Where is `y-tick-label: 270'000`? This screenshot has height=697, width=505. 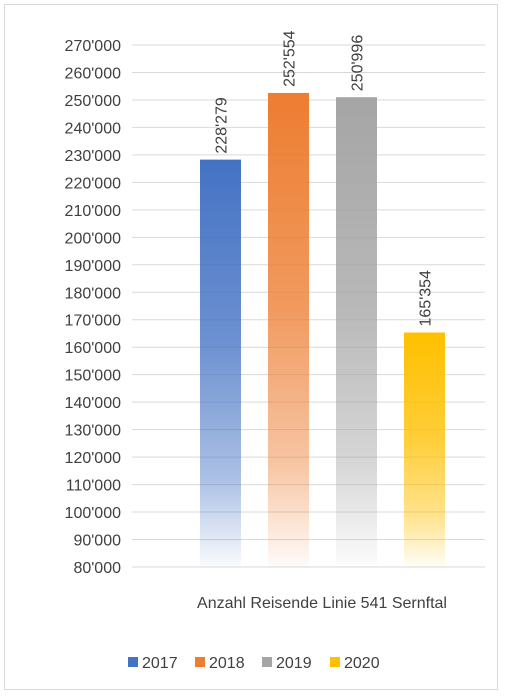
y-tick-label: 270'000 is located at coordinates (93, 46).